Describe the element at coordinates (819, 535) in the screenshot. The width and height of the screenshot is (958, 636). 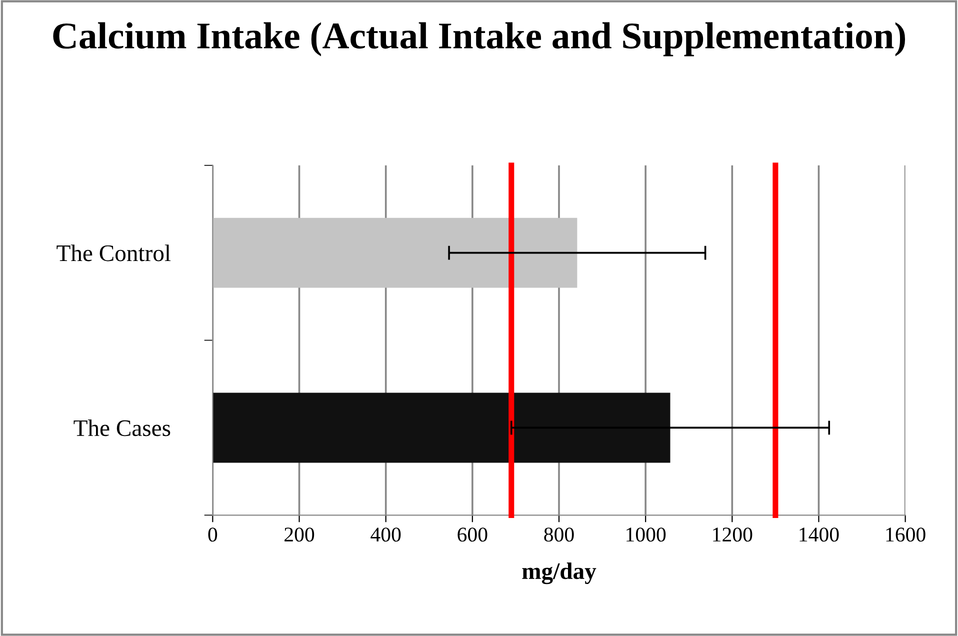
I see `x-tick-label: 1400` at that location.